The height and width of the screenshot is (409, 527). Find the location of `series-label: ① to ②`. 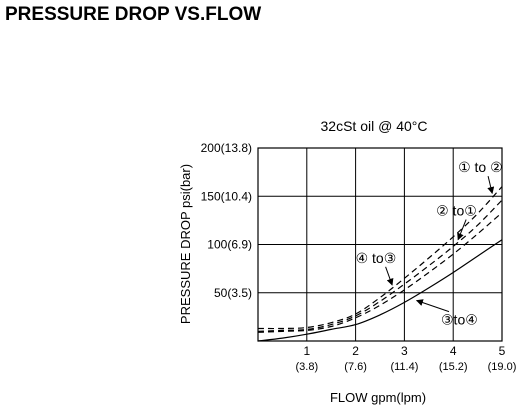

series-label: ① to ② is located at coordinates (480, 167).